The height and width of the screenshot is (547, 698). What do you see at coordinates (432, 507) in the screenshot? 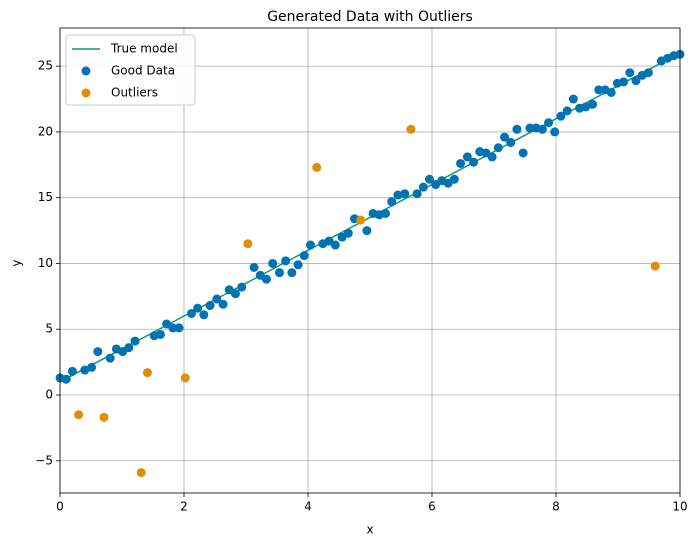
I see `x-tick-label: 6` at bounding box center [432, 507].